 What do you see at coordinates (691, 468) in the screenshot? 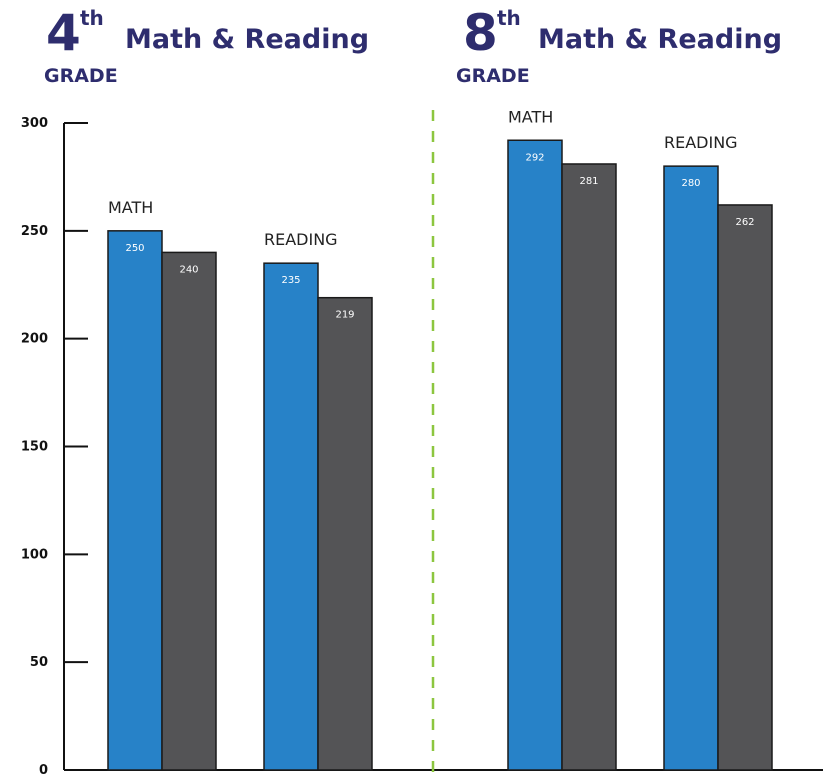
I see `bar-reading-8th-blue` at bounding box center [691, 468].